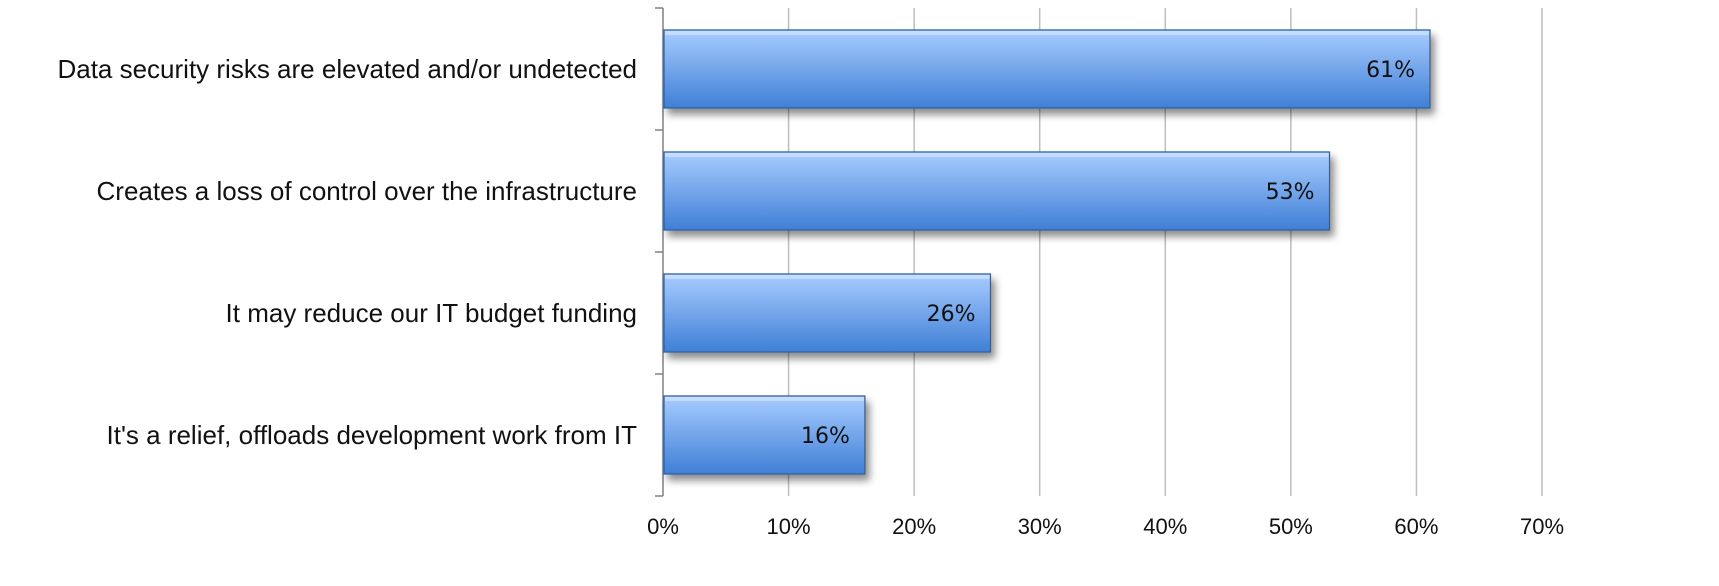 The width and height of the screenshot is (1719, 586). Describe the element at coordinates (1390, 70) in the screenshot. I see `data-label: 61%` at that location.